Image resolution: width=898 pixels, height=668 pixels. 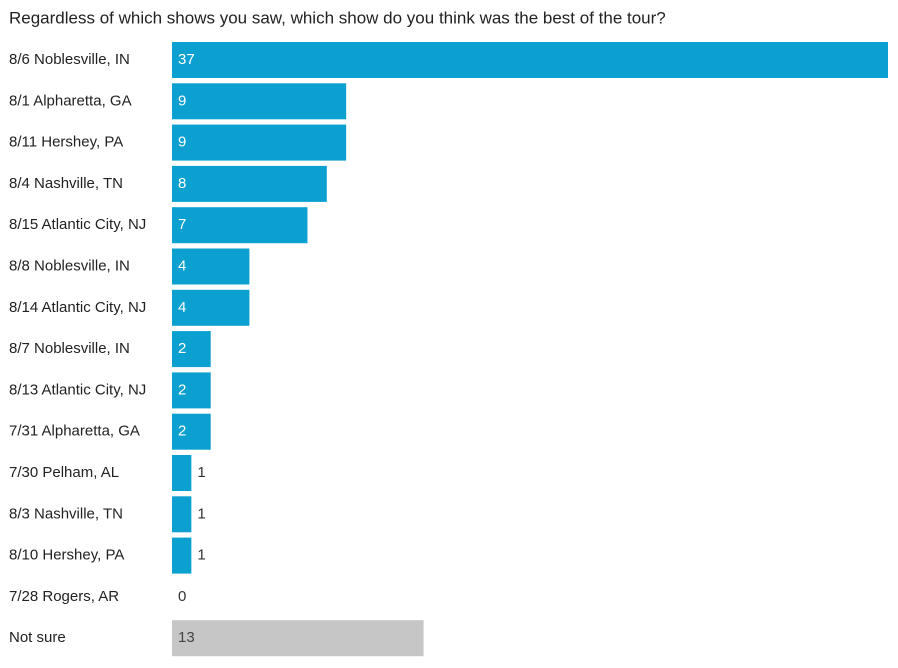 What do you see at coordinates (77, 224) in the screenshot?
I see `category-label: 8/15 Atlantic City, NJ` at bounding box center [77, 224].